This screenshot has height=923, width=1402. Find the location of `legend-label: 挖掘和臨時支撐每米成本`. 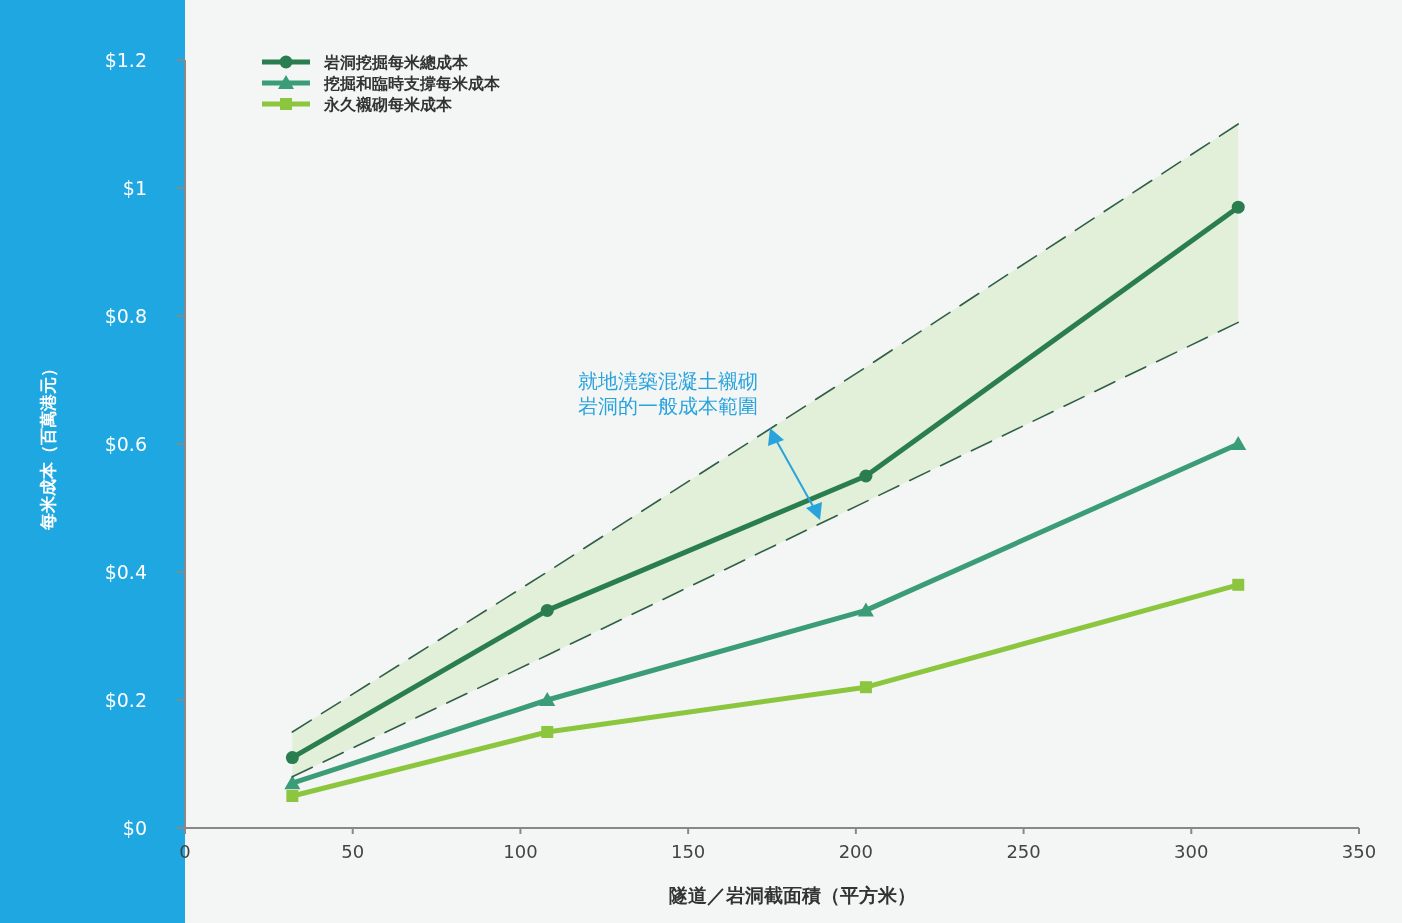

legend-label: 挖掘和臨時支撐每米成本 is located at coordinates (412, 83).